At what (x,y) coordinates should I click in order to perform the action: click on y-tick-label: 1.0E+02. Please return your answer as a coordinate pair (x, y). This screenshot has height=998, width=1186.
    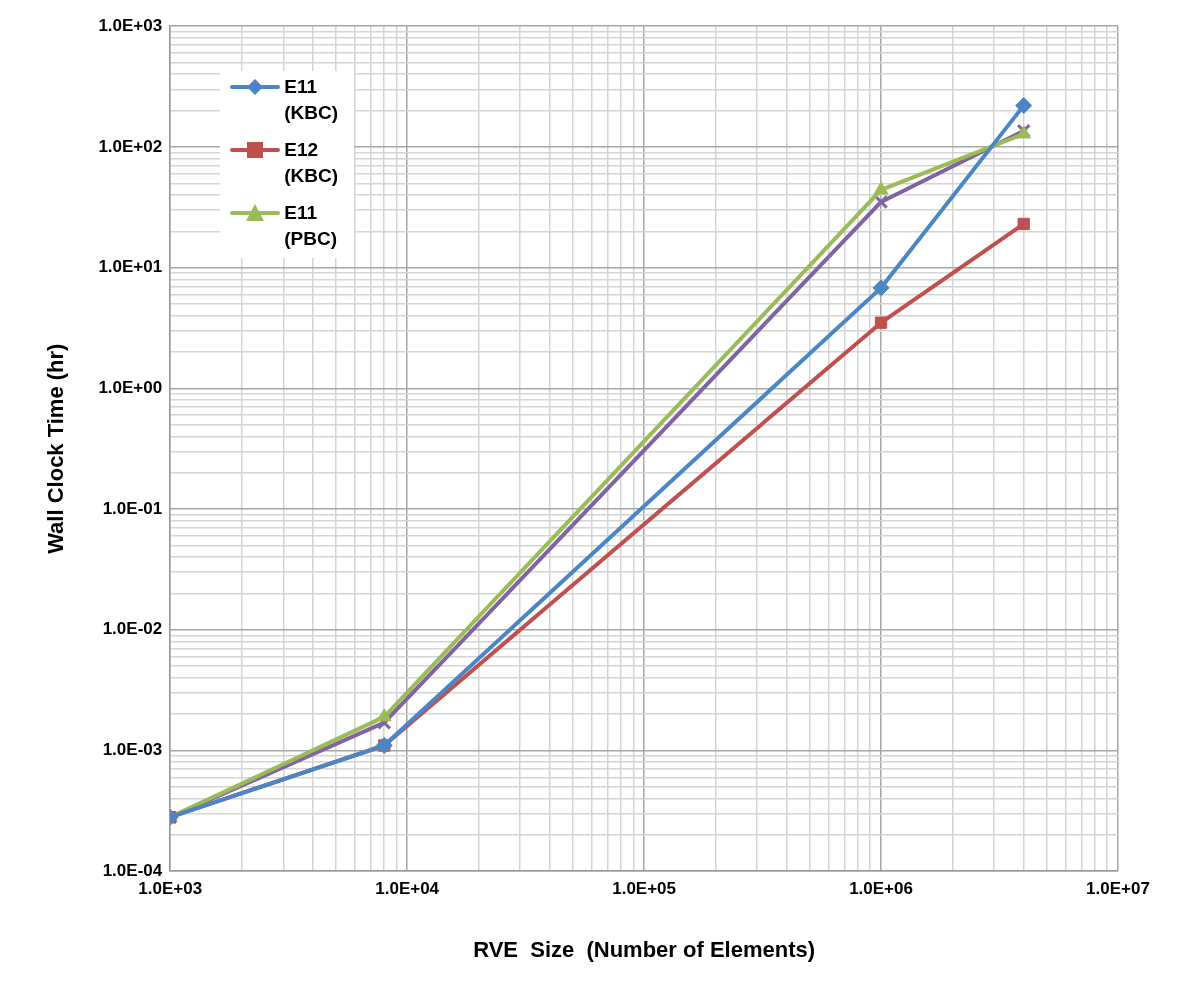
    Looking at the image, I should click on (130, 146).